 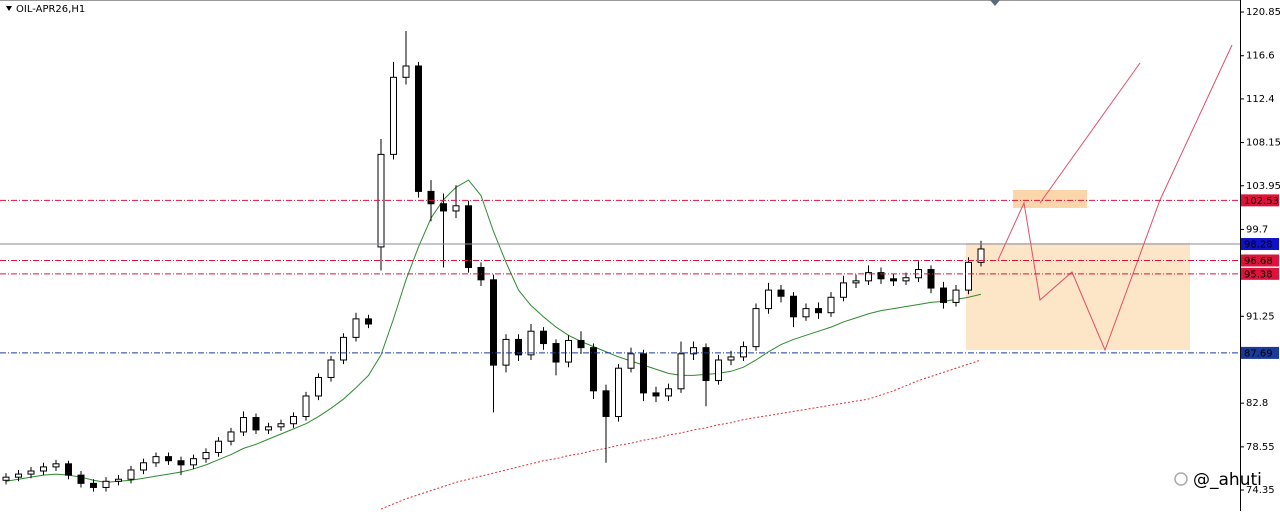 I want to click on price-level-label: 102.53, so click(x=1261, y=201).